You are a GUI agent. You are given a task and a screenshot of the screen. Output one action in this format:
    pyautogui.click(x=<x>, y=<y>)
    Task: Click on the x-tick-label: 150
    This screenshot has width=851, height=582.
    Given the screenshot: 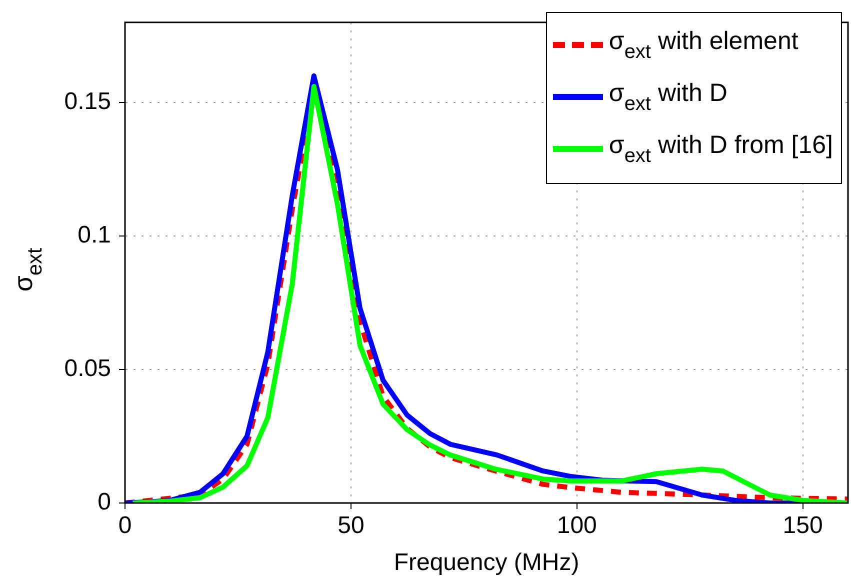 What is the action you would take?
    pyautogui.click(x=802, y=526)
    